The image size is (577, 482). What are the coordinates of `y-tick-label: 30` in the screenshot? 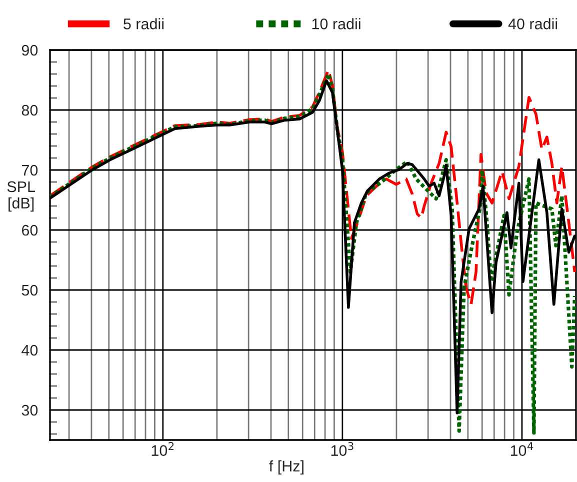 It's located at (30, 410).